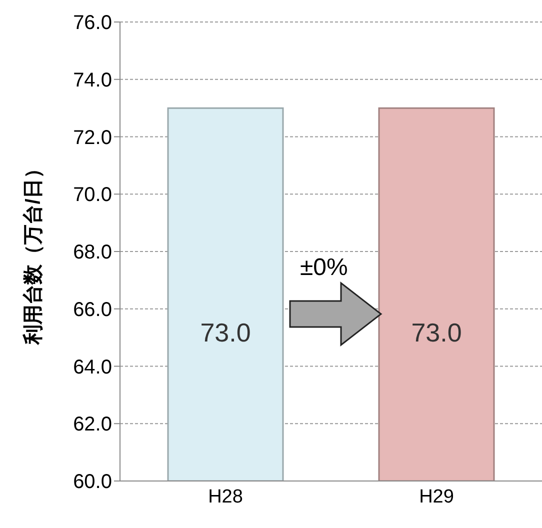 The width and height of the screenshot is (542, 528). I want to click on y-tick-label: 64.0, so click(92, 367).